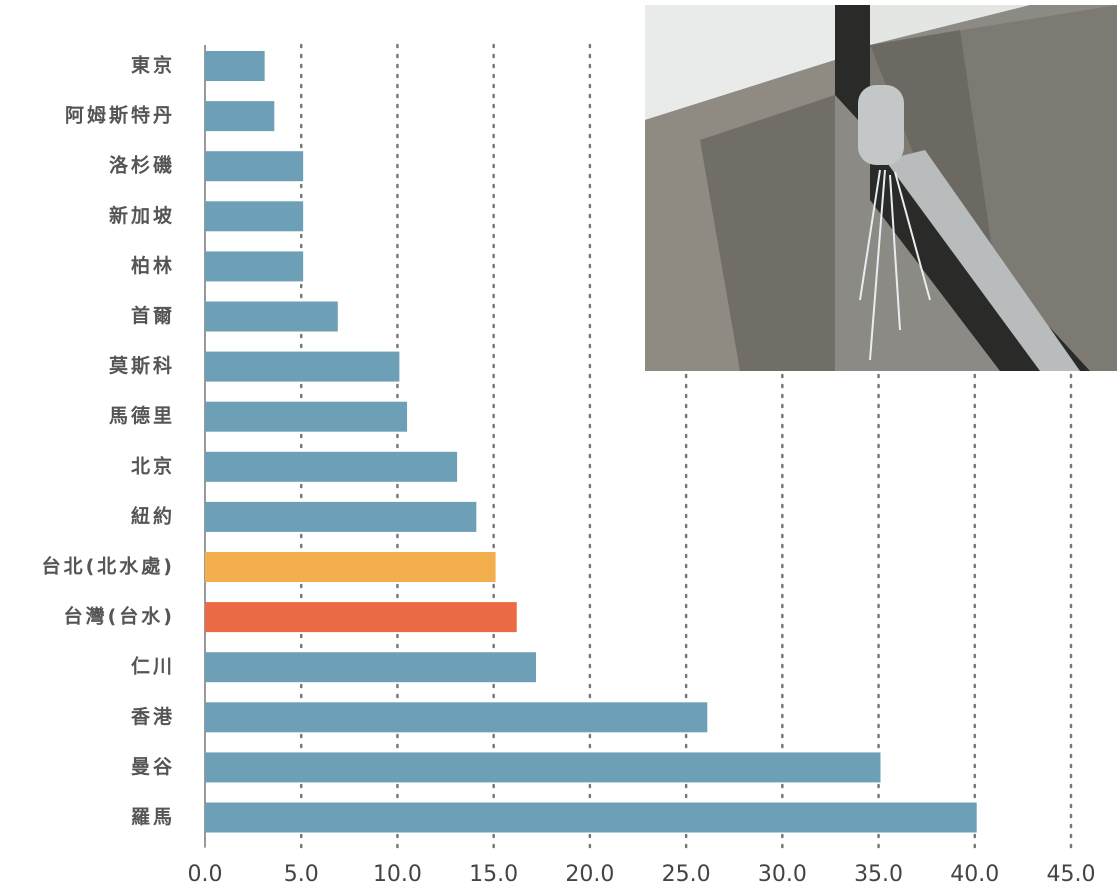 The image size is (1117, 891). What do you see at coordinates (881, 125) in the screenshot?
I see `pipe-elbow` at bounding box center [881, 125].